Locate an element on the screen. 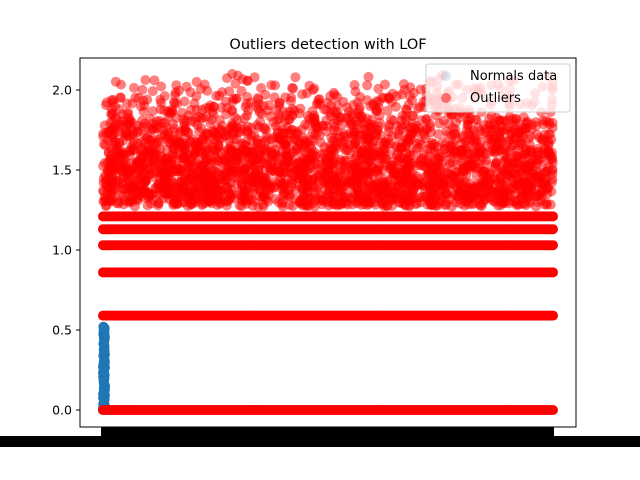 The width and height of the screenshot is (640, 480). legend-label-outliers: Outliers is located at coordinates (495, 98).